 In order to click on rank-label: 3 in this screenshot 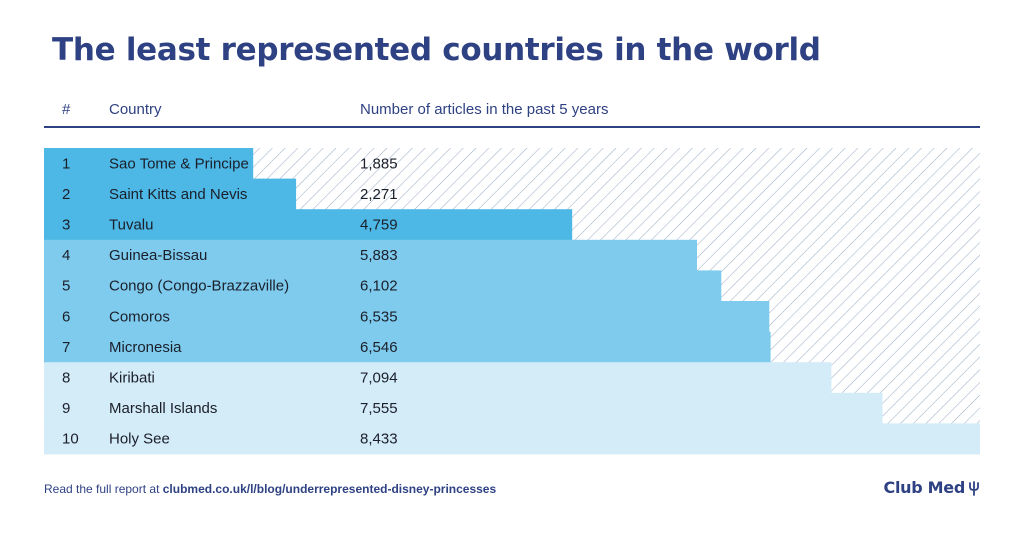, I will do `click(66, 225)`.